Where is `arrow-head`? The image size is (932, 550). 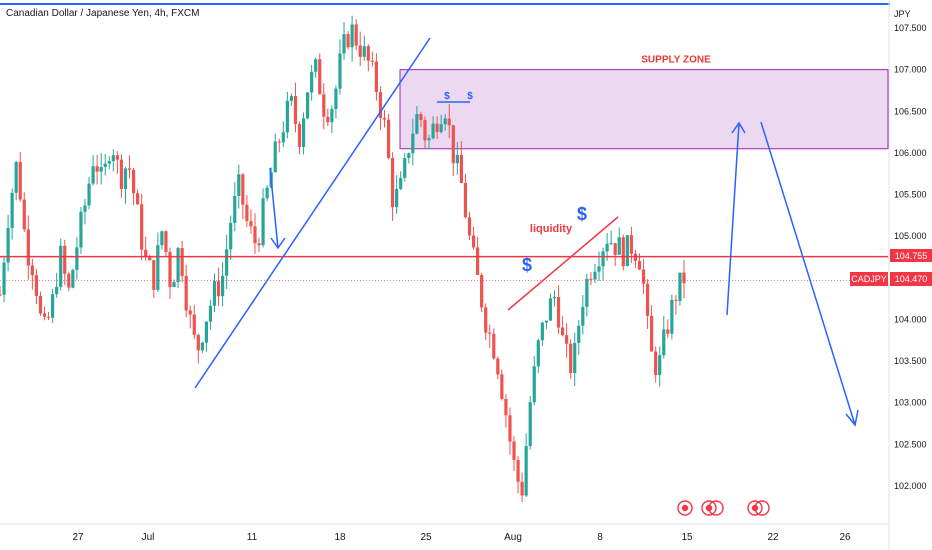
arrow-head is located at coordinates (852, 418).